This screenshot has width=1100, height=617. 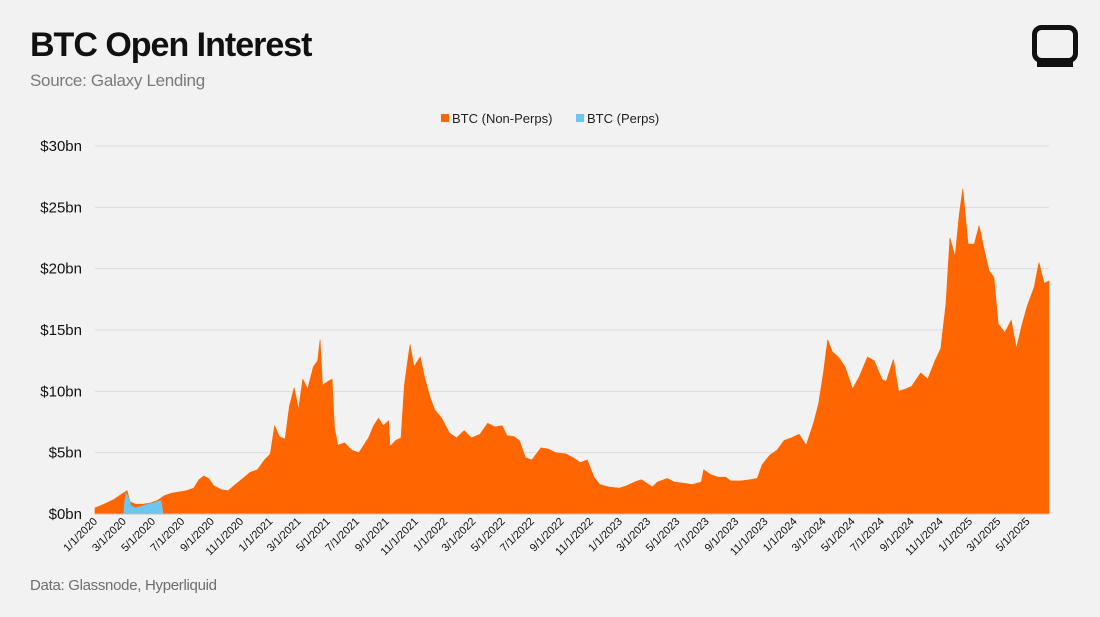 I want to click on series-area-perps, so click(x=143, y=503).